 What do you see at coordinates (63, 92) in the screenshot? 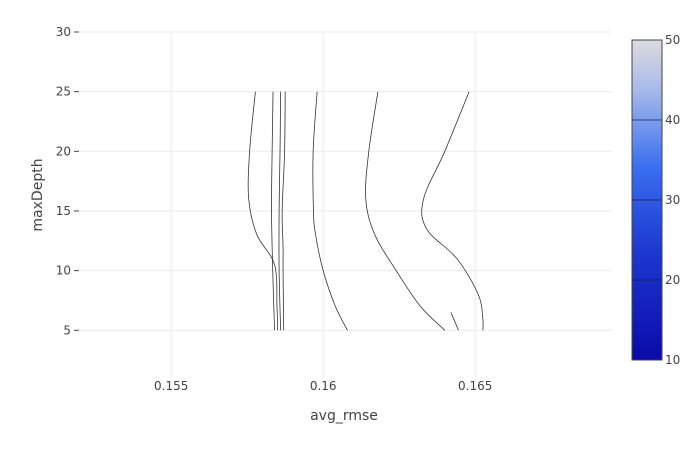
I see `y-tick-label: 25` at bounding box center [63, 92].